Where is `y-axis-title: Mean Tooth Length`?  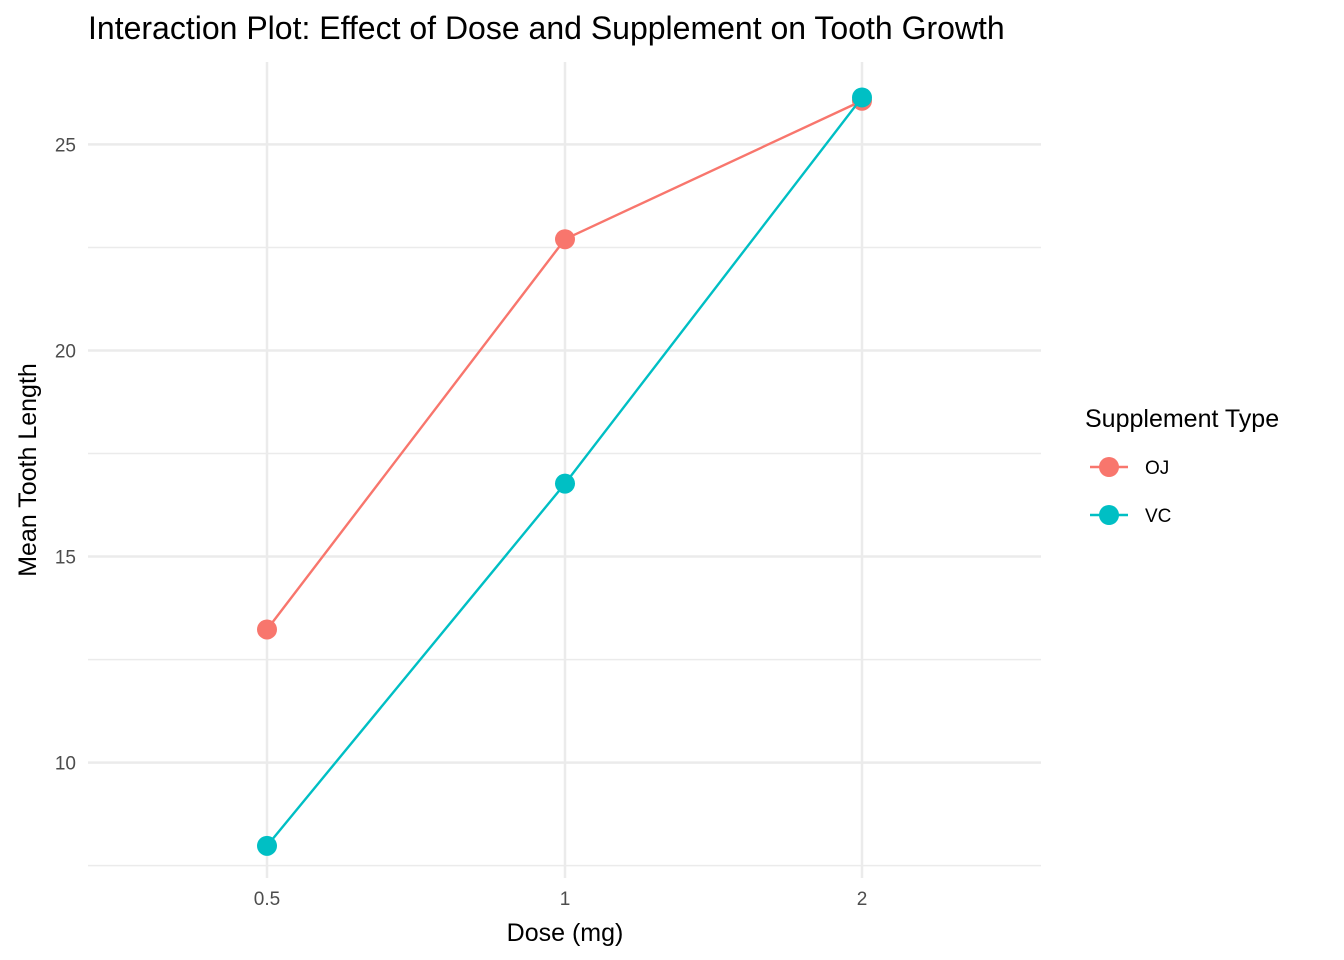 y-axis-title: Mean Tooth Length is located at coordinates (28, 470).